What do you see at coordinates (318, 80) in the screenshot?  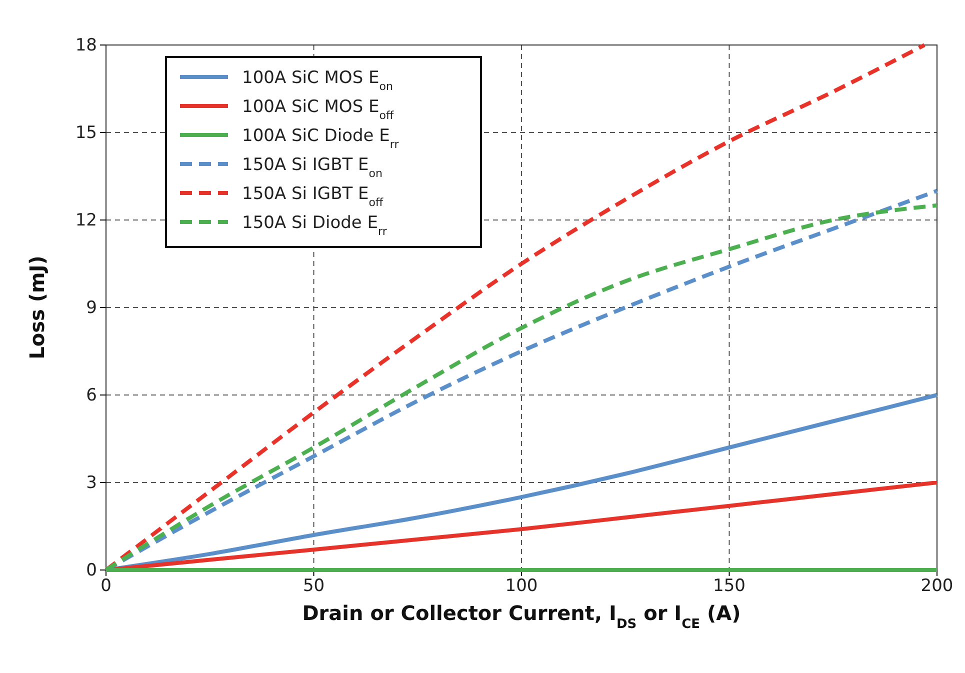 I see `legend-label: 100A SiC MOS E$_{on}$` at bounding box center [318, 80].